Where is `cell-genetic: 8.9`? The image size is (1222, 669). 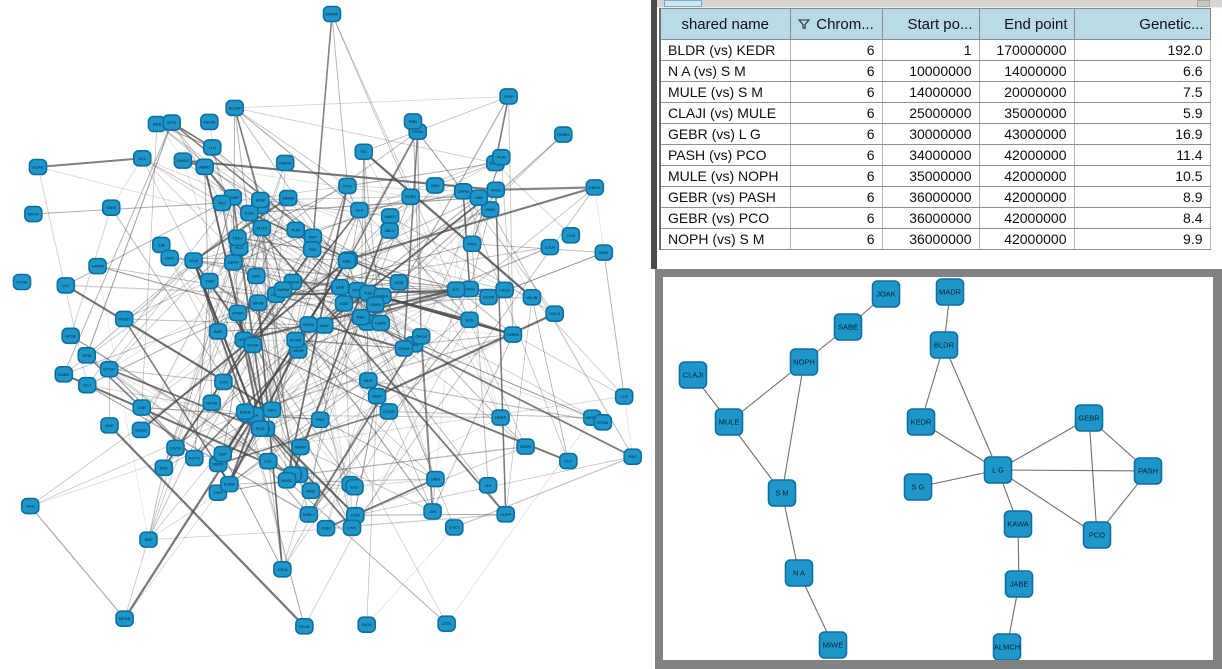 cell-genetic: 8.9 is located at coordinates (1142, 197).